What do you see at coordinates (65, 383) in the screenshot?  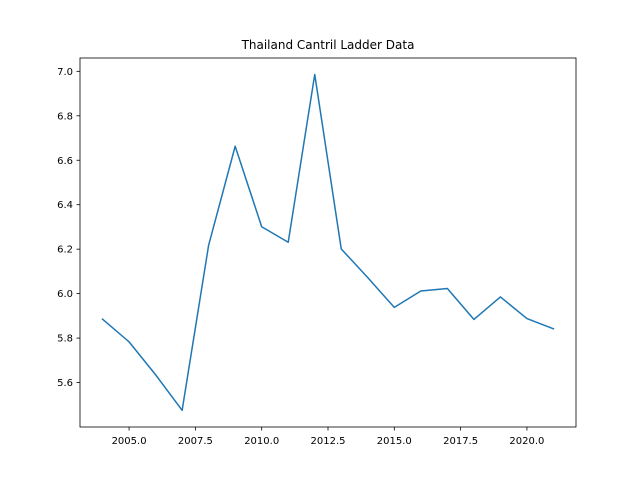 I see `y-tick-label: 5.6` at bounding box center [65, 383].